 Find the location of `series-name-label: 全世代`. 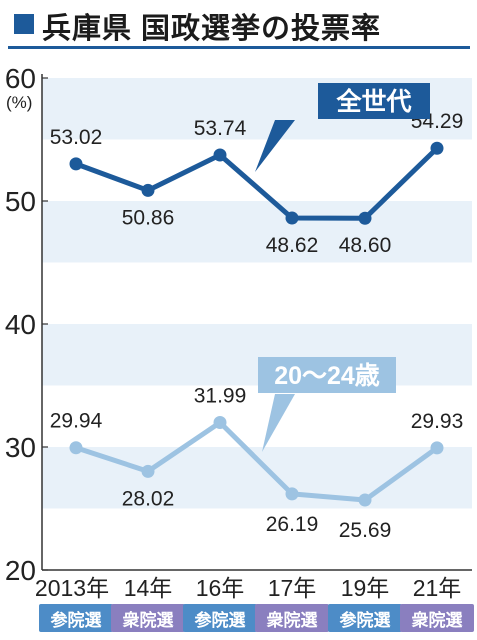

series-name-label: 全世代 is located at coordinates (373, 101).